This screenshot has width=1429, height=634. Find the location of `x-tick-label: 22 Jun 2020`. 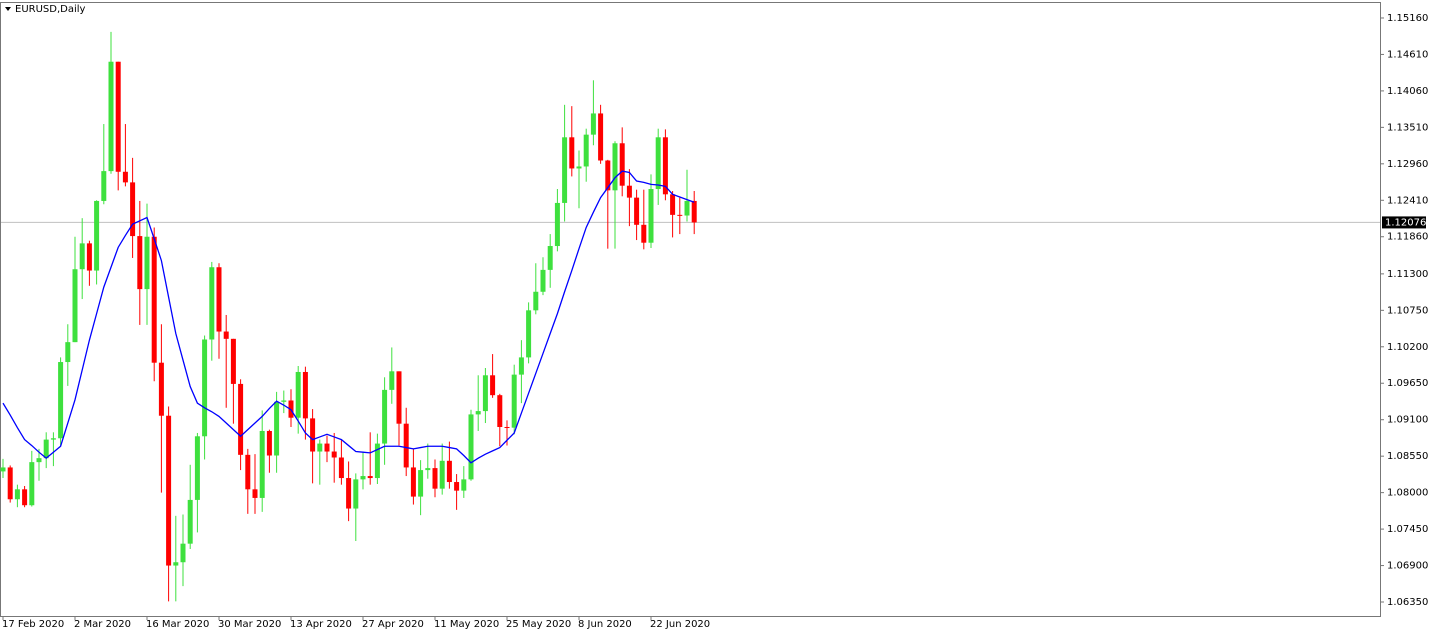

x-tick-label: 22 Jun 2020 is located at coordinates (680, 624).